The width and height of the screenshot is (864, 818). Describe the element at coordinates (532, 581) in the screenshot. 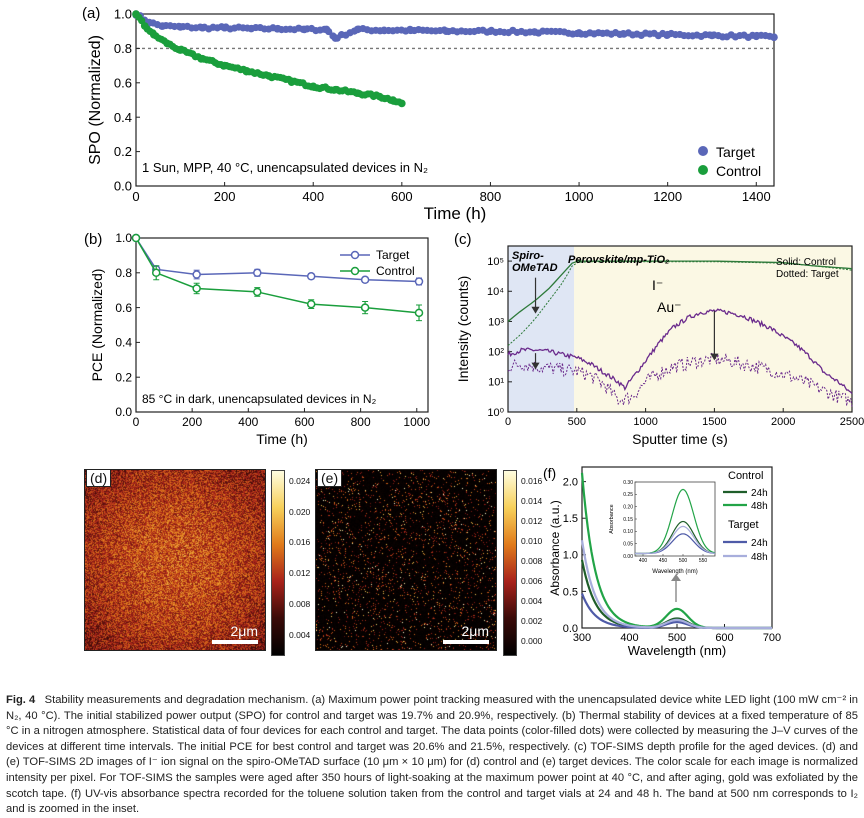

I see `colorbar-tick-label: 0.006` at that location.